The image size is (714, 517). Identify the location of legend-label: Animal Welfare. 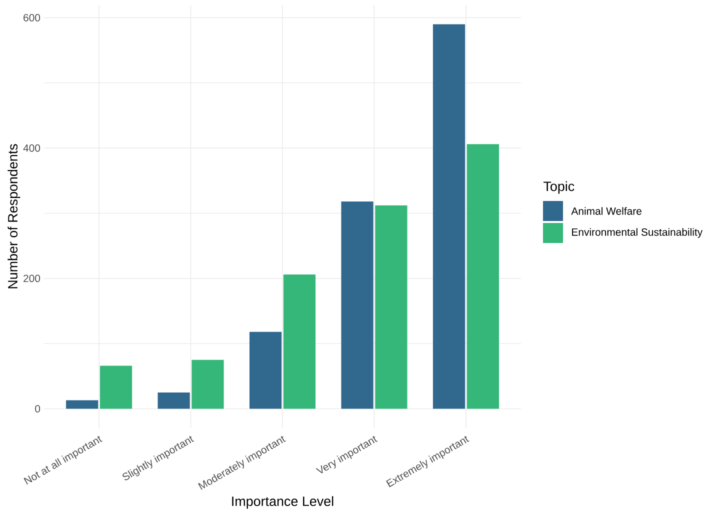
(606, 211).